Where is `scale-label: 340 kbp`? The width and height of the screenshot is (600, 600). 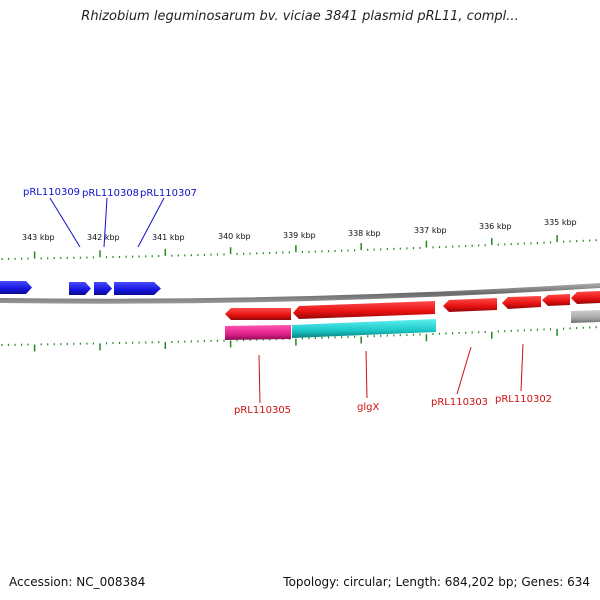 scale-label: 340 kbp is located at coordinates (234, 236).